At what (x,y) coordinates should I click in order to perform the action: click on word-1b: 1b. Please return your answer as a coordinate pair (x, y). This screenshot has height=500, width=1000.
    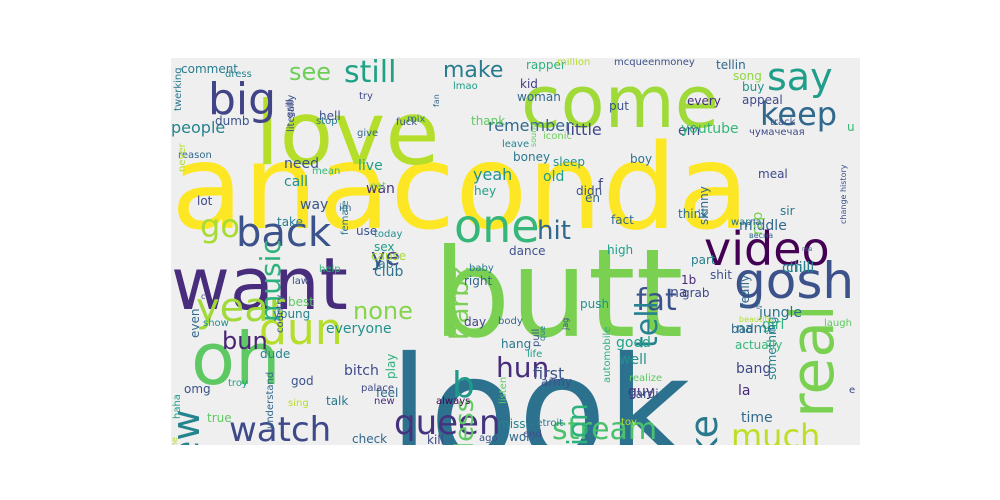
    Looking at the image, I should click on (689, 280).